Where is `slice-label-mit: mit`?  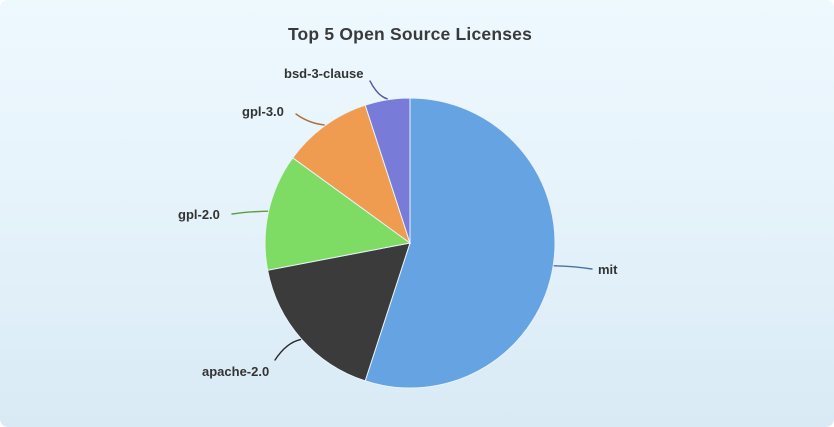 slice-label-mit: mit is located at coordinates (608, 269).